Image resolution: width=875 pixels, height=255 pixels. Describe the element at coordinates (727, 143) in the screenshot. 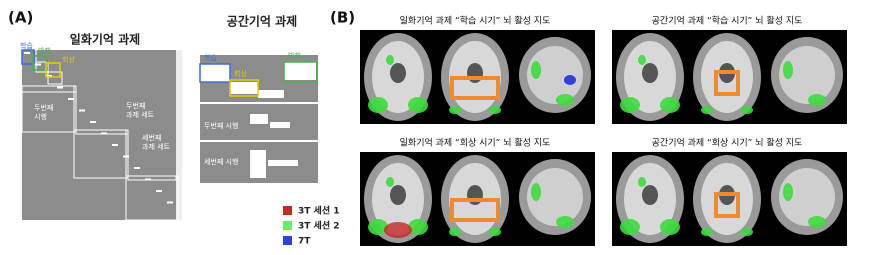

I see `map-title: 공간기억 과제 “회상 시기” 뇌 활성 지도` at that location.